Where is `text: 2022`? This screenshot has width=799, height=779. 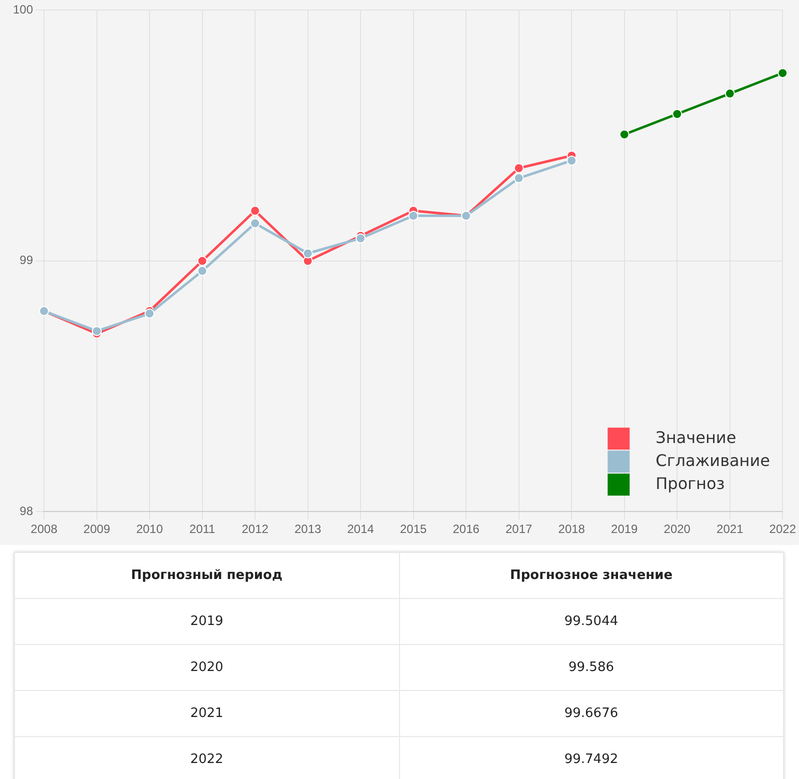 text: 2022 is located at coordinates (206, 757).